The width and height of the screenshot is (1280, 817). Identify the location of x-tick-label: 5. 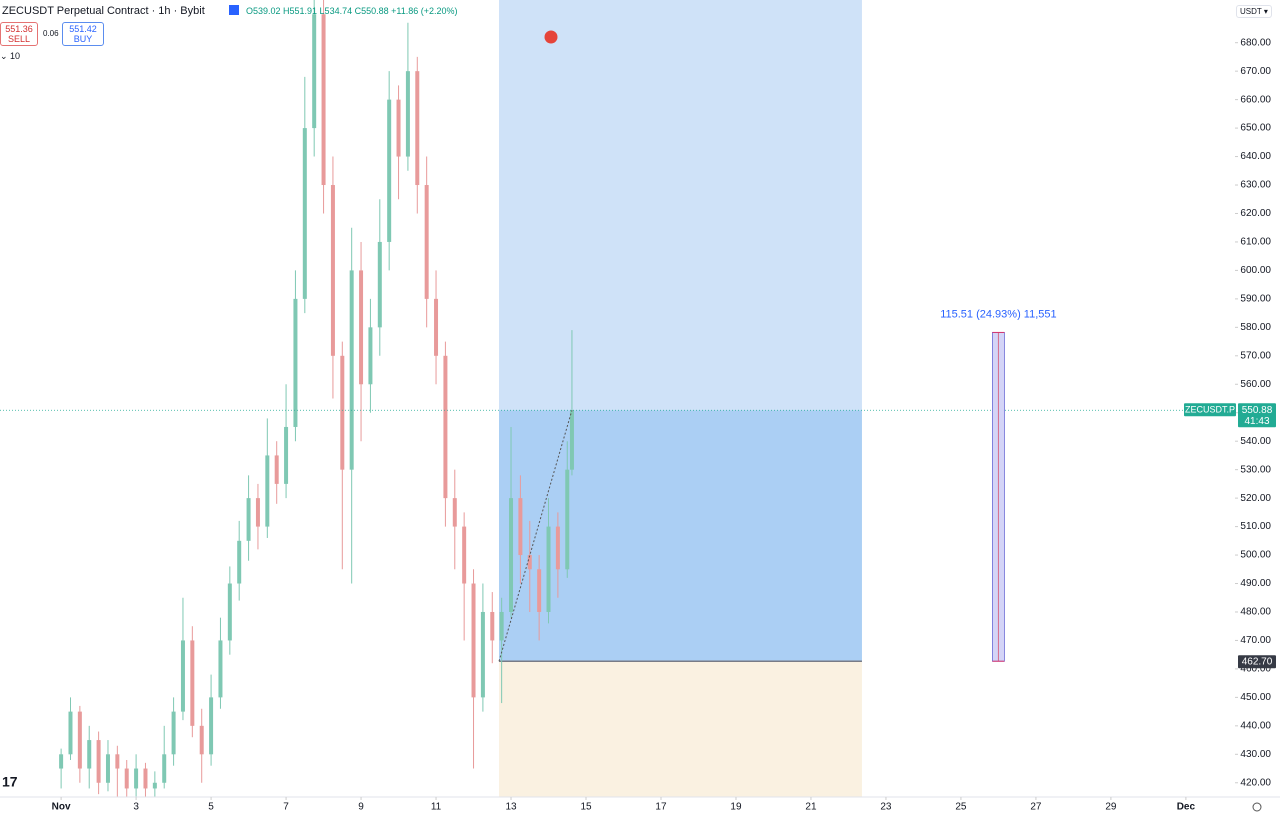
(211, 807).